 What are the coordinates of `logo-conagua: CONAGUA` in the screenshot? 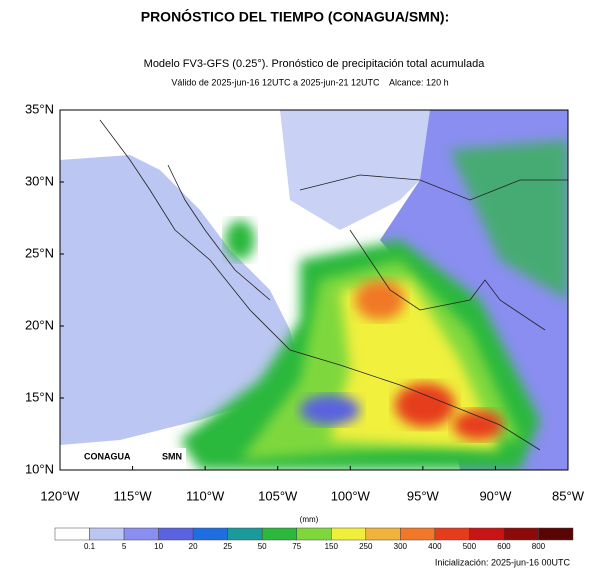 It's located at (107, 456).